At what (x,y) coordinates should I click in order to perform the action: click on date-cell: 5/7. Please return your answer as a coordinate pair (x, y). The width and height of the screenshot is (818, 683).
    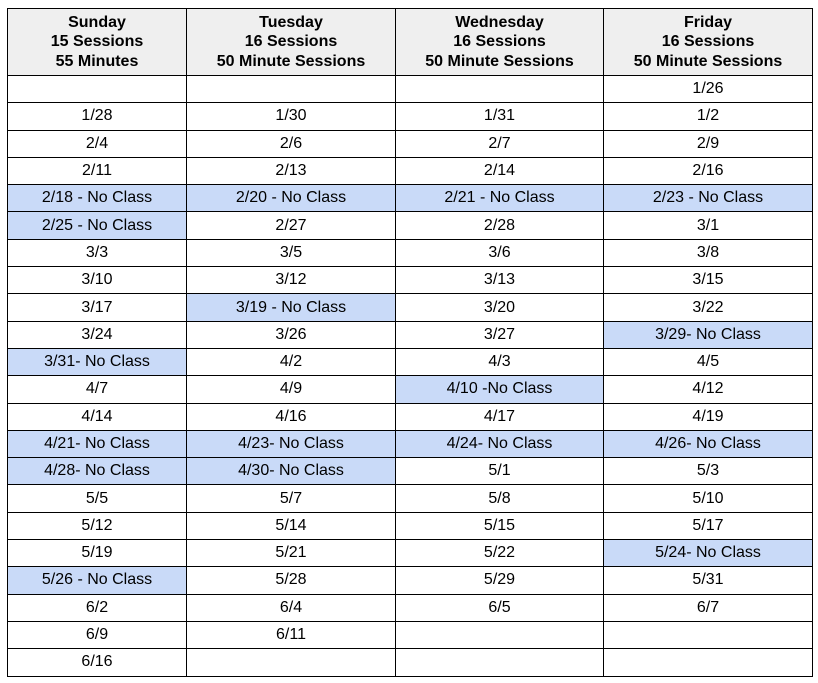
    Looking at the image, I should click on (291, 498).